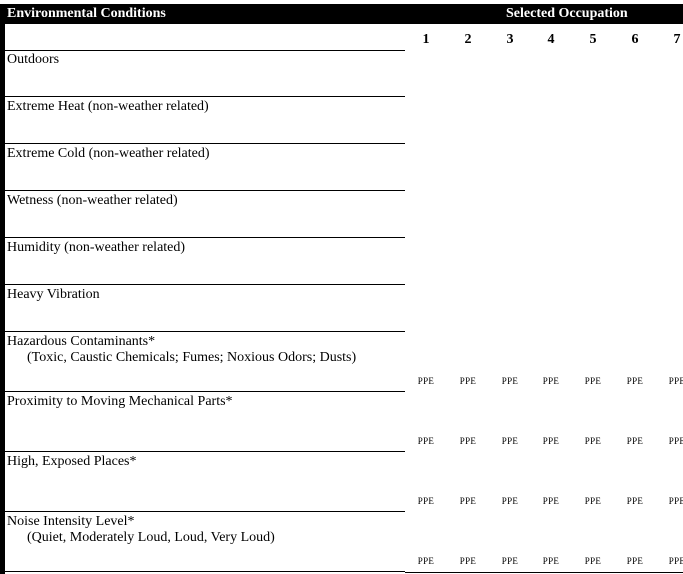 The height and width of the screenshot is (574, 683). What do you see at coordinates (108, 106) in the screenshot?
I see `condition-name: Extreme Heat (non-weather related)` at bounding box center [108, 106].